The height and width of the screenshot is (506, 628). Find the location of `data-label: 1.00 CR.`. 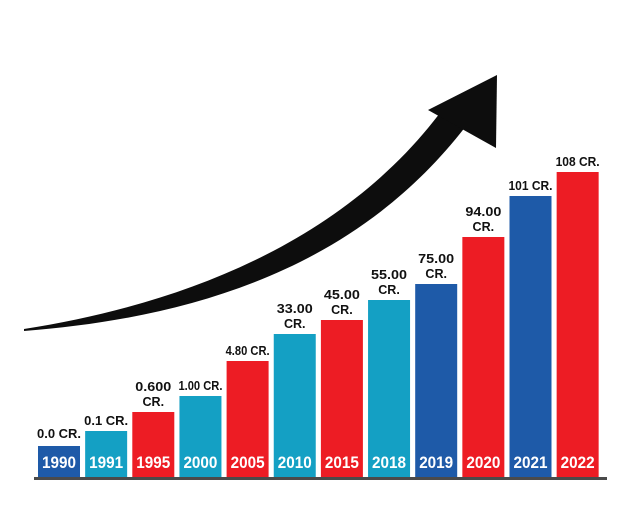

data-label: 1.00 CR. is located at coordinates (200, 385).